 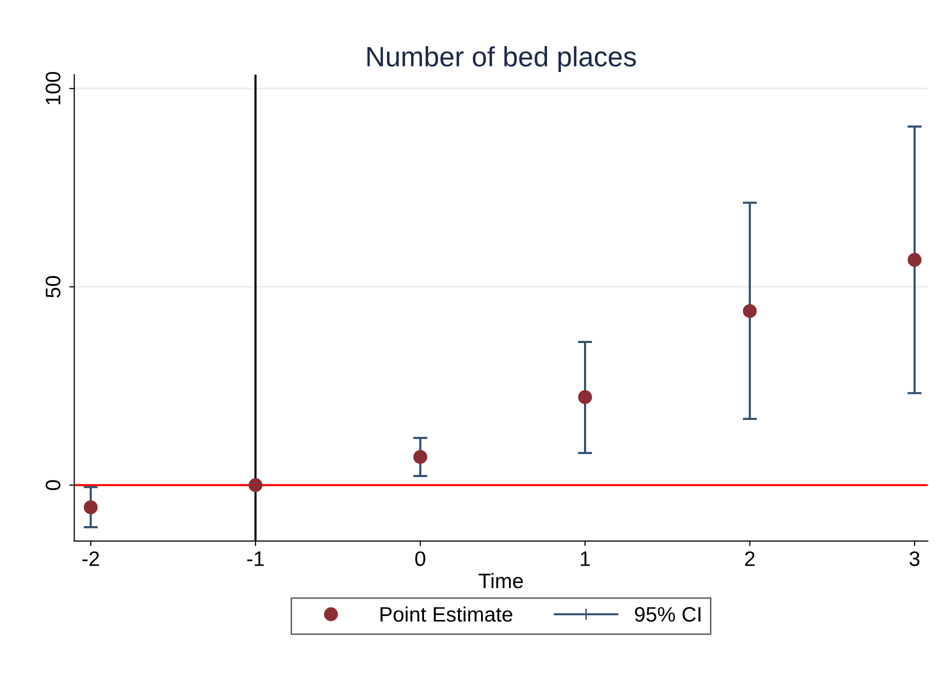 What do you see at coordinates (90, 558) in the screenshot?
I see `x-tick-label: -2` at bounding box center [90, 558].